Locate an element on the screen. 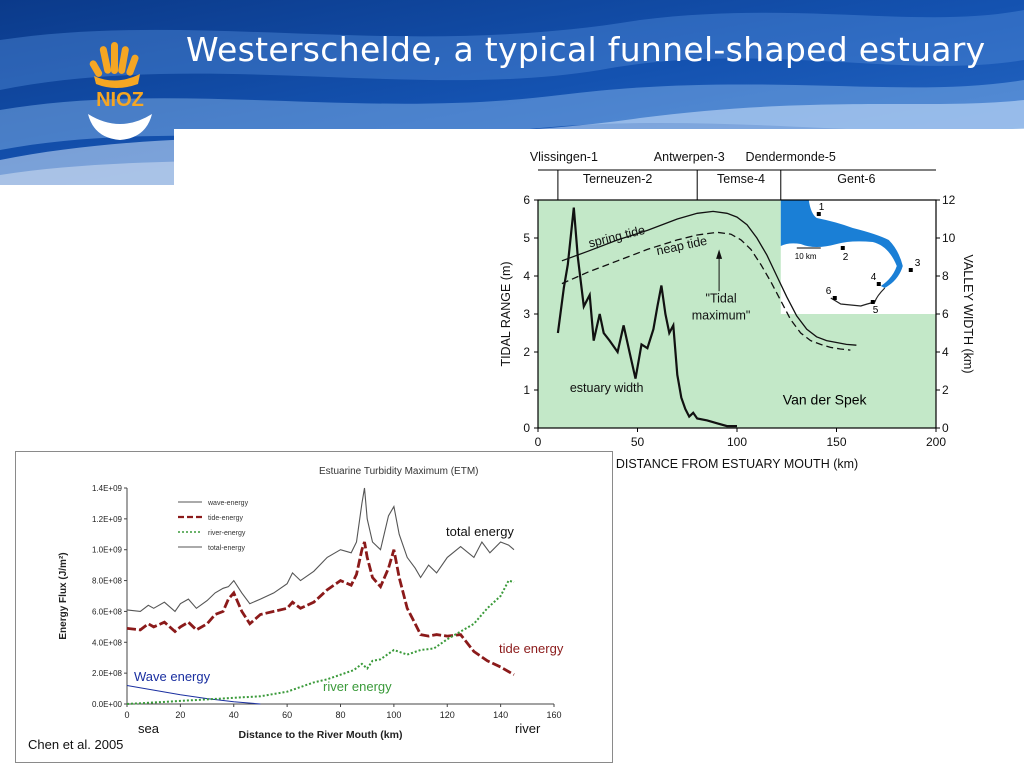 Image resolution: width=1024 pixels, height=768 pixels. y-tick-label: 0 is located at coordinates (526, 428).